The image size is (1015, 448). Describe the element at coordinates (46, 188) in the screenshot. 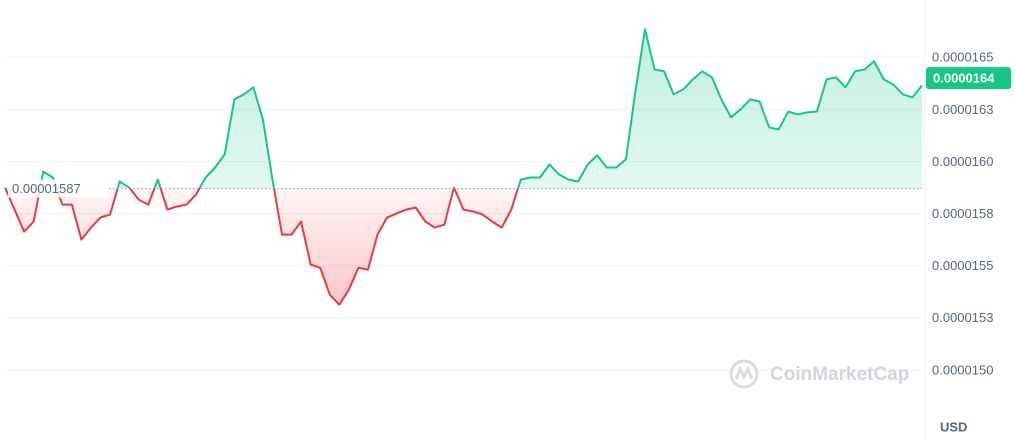

I see `baseline-label: 0.00001587` at that location.